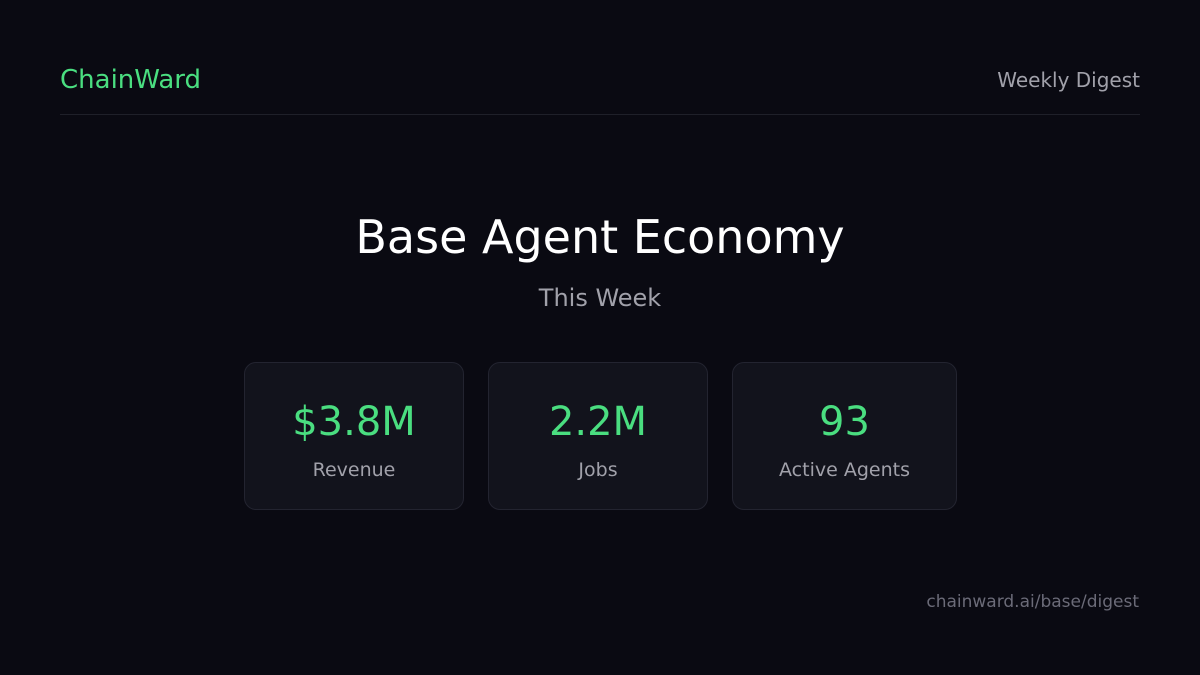  Describe the element at coordinates (354, 470) in the screenshot. I see `stat-label-revenue: Revenue` at that location.